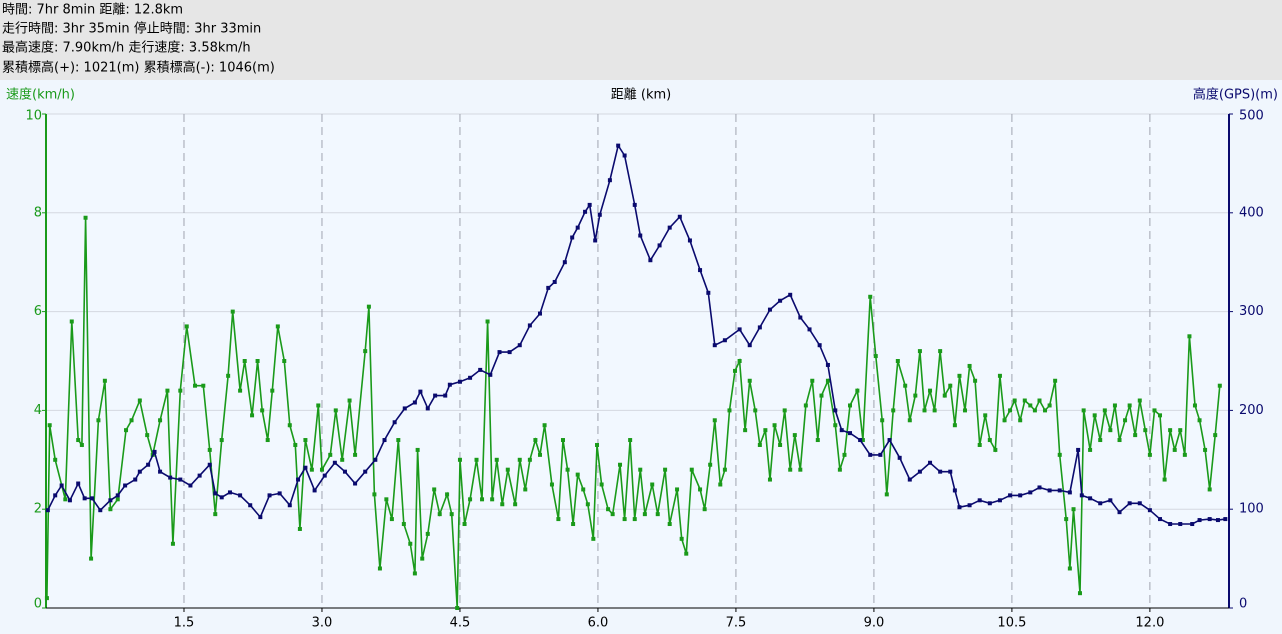 The image size is (1282, 634). What do you see at coordinates (1149, 623) in the screenshot?
I see `x-tick-label: 12.0` at bounding box center [1149, 623].